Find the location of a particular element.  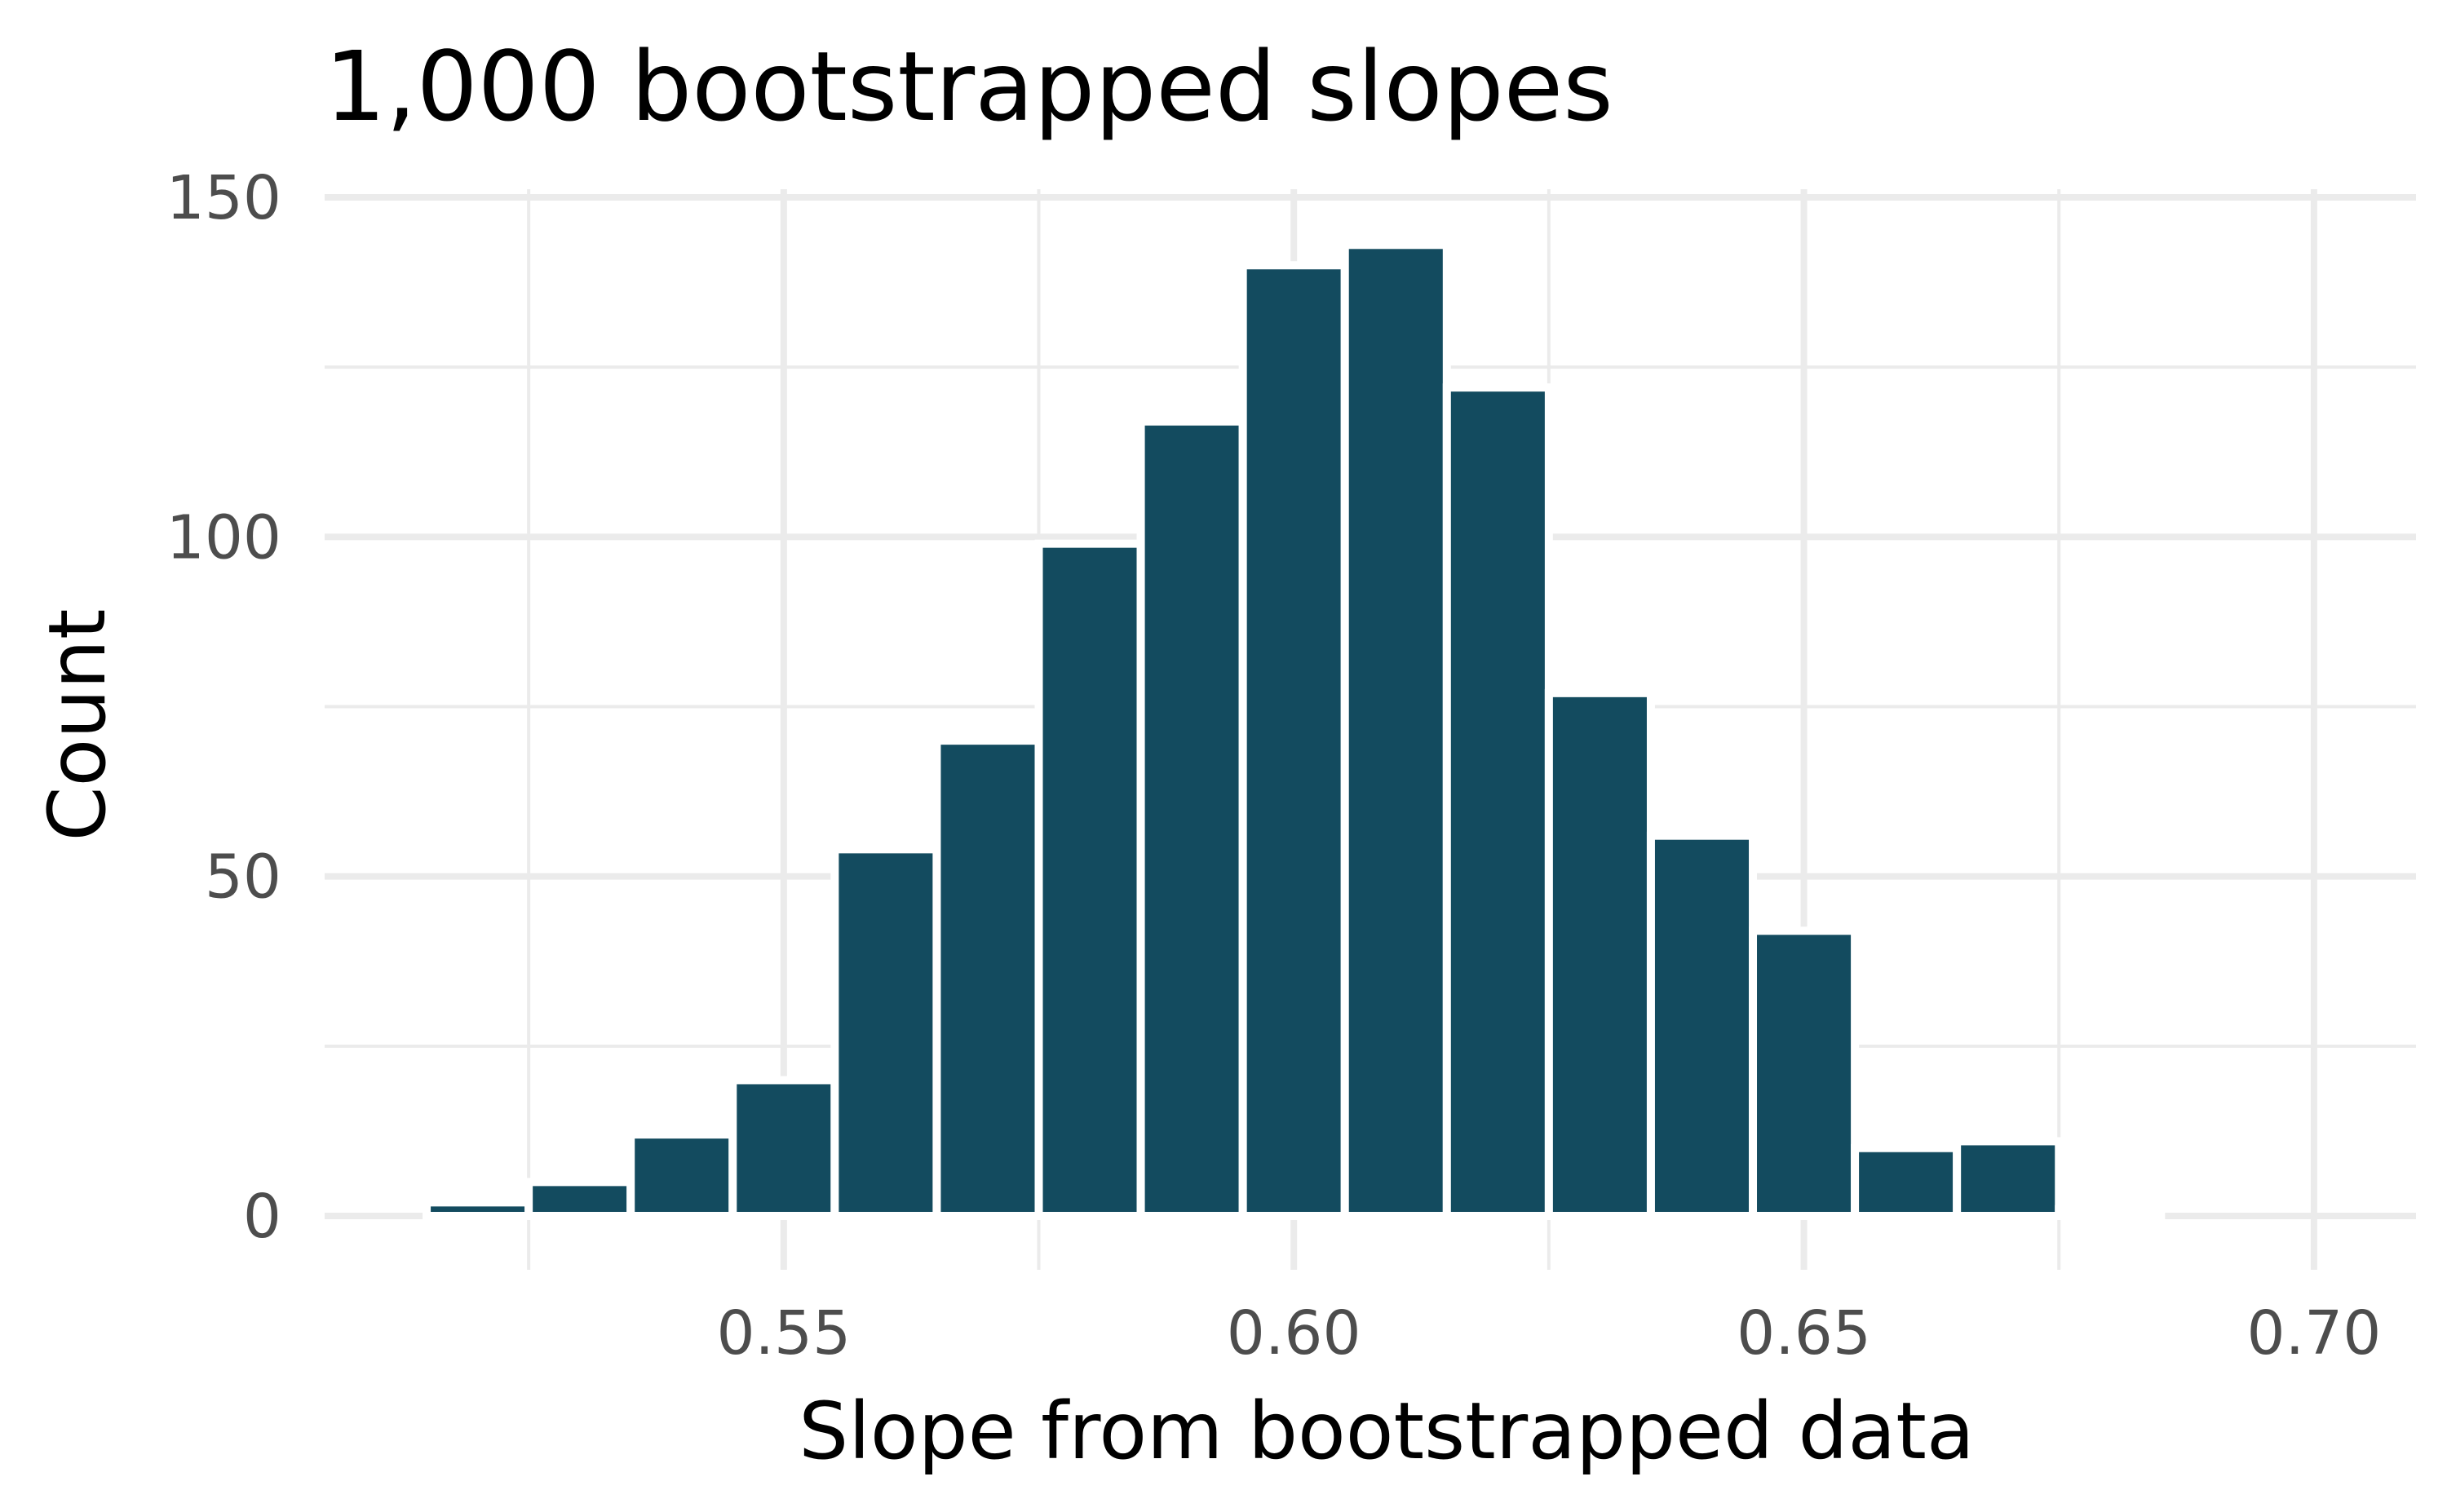

y-tick-label: 150 is located at coordinates (223, 198).